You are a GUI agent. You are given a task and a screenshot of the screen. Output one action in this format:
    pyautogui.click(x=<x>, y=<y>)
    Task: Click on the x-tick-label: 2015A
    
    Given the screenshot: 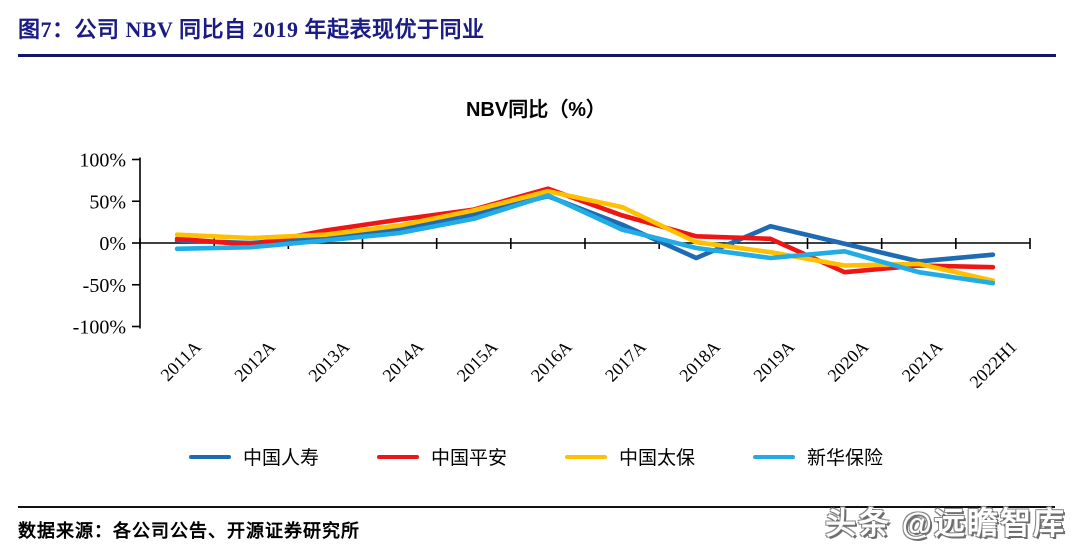 What is the action you would take?
    pyautogui.click(x=477, y=361)
    